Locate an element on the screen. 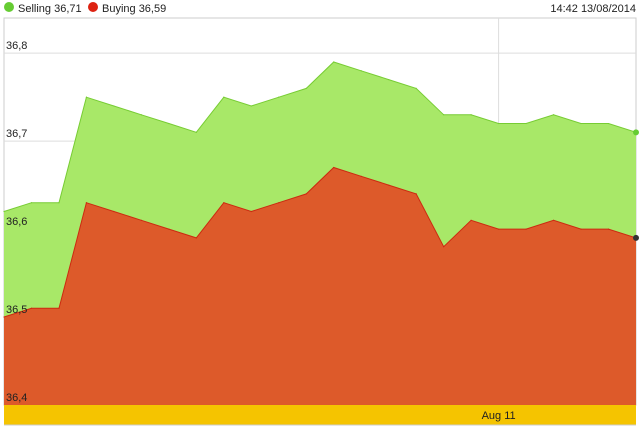 The image size is (640, 431). buying-legend-dot is located at coordinates (93, 7).